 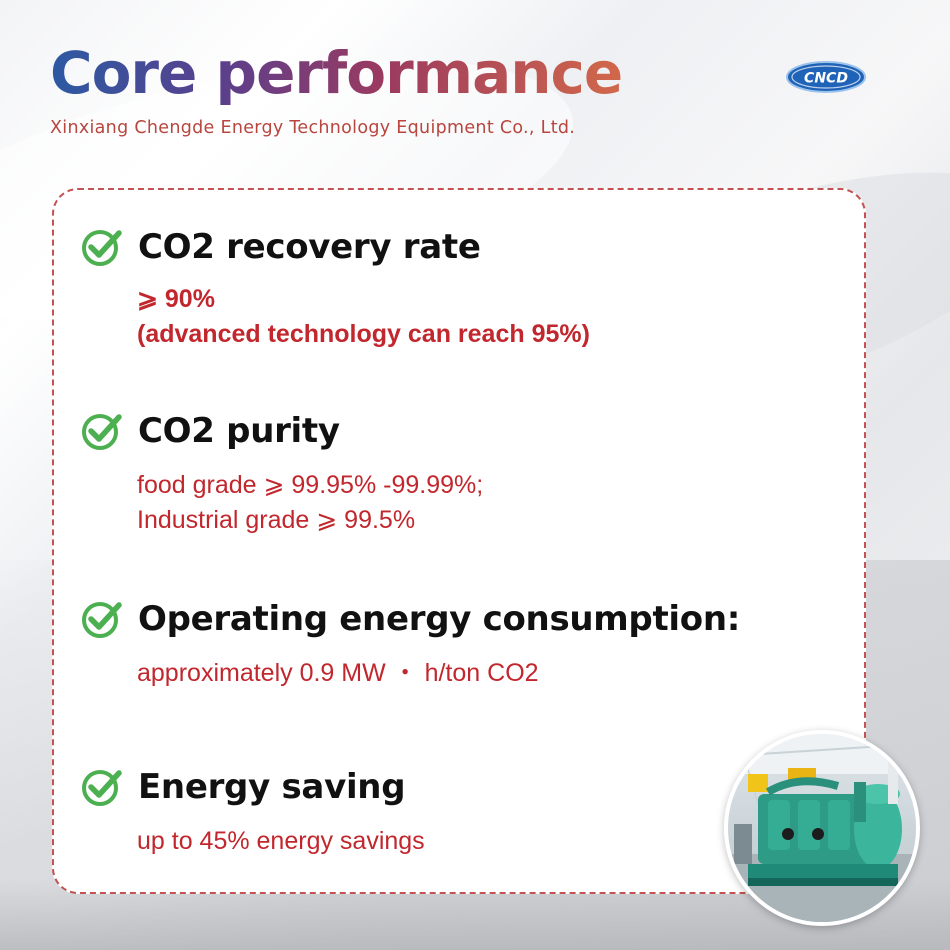 What do you see at coordinates (272, 787) in the screenshot?
I see `feature-title: Energy saving` at bounding box center [272, 787].